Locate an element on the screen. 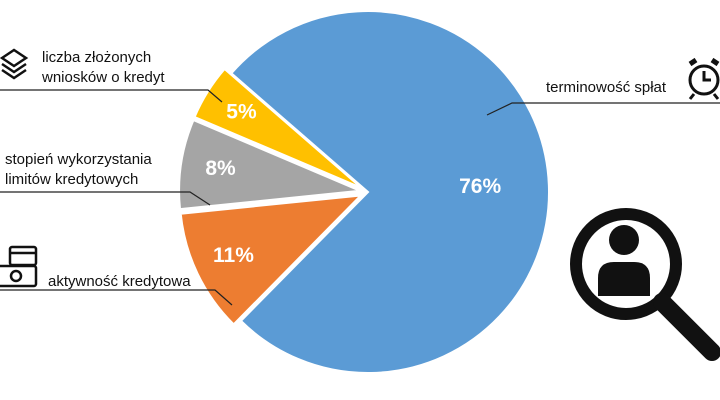 The width and height of the screenshot is (720, 400). category-label: terminowość spłat is located at coordinates (606, 87).